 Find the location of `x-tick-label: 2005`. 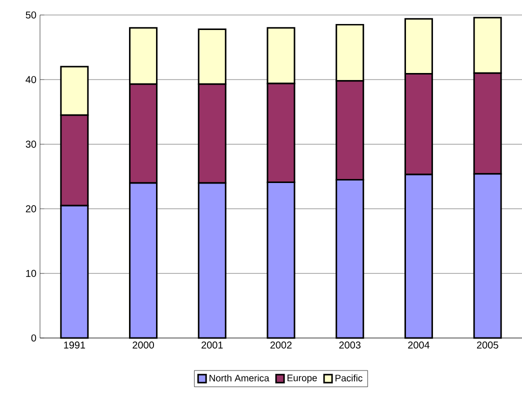

x-tick-label: 2005 is located at coordinates (487, 345).